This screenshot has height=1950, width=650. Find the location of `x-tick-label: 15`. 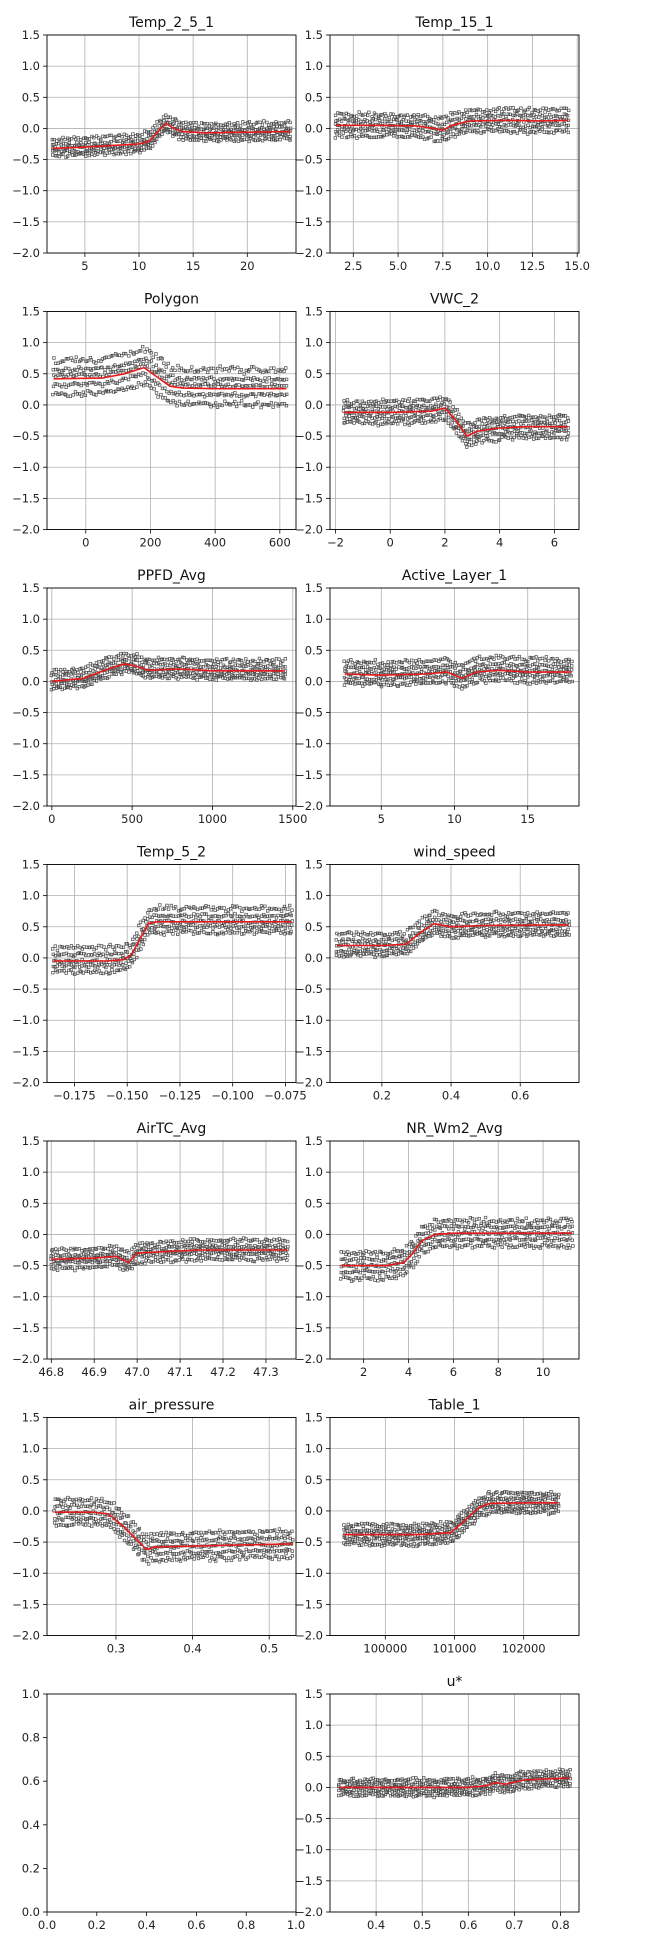

x-tick-label: 15 is located at coordinates (527, 819).